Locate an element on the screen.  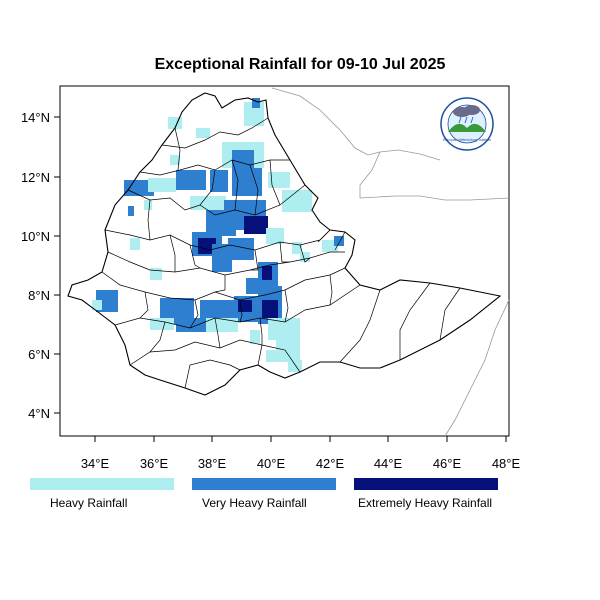
lat-tick-12n: 12°N is located at coordinates (35, 177).